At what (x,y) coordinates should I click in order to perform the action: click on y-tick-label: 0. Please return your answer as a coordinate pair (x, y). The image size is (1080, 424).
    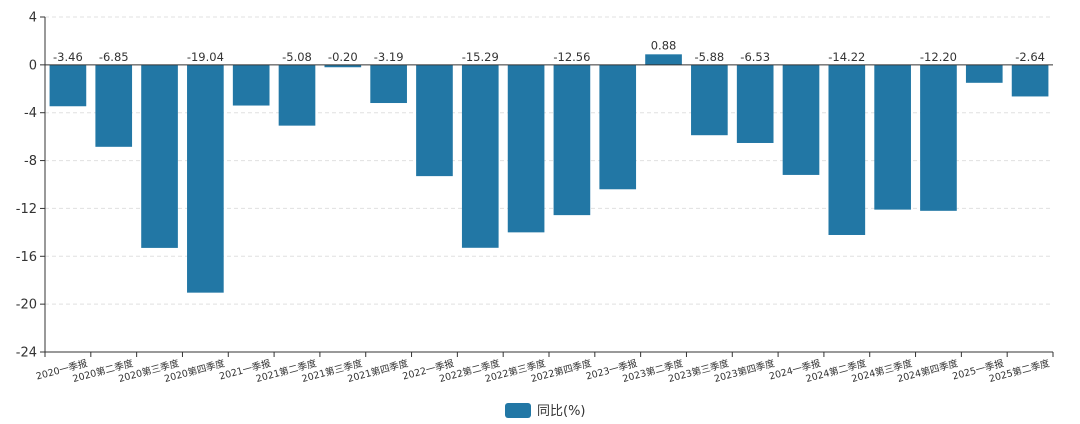
    Looking at the image, I should click on (33, 65).